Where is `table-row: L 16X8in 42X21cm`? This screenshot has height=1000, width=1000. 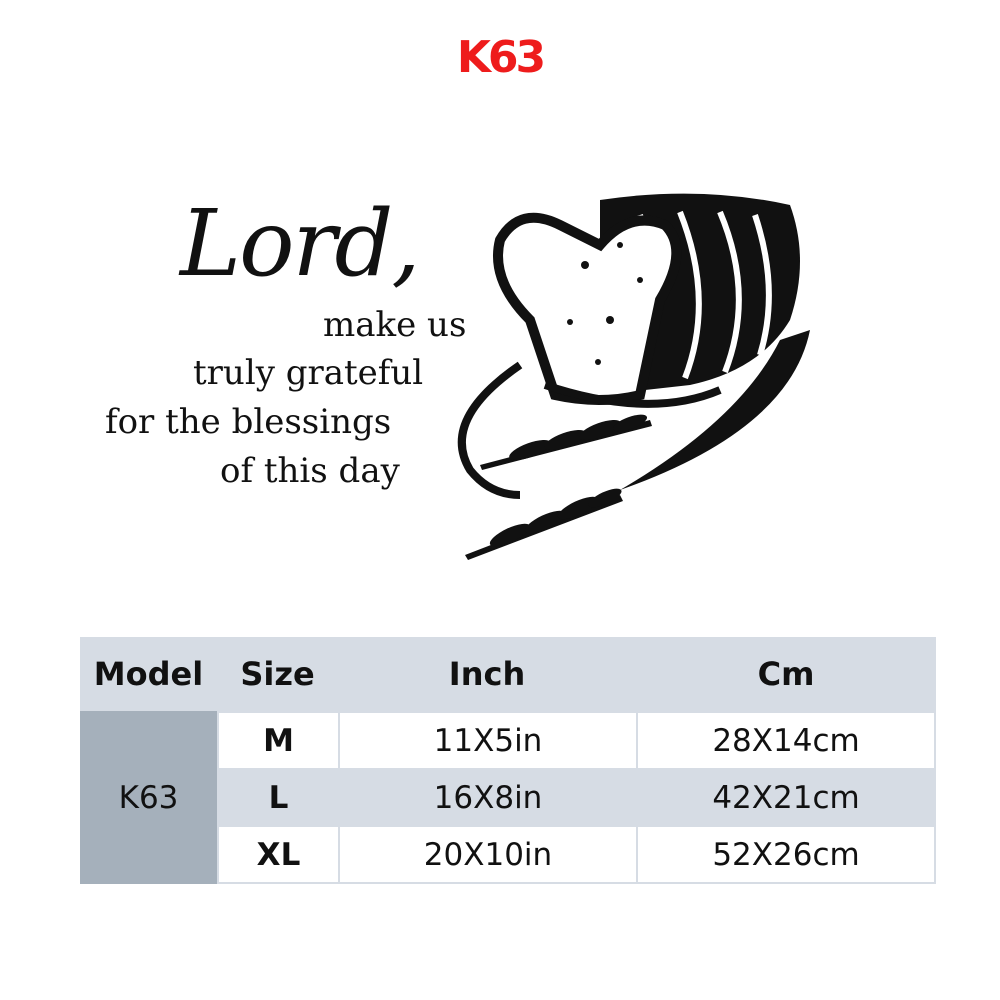 table-row: L 16X8in 42X21cm is located at coordinates (508, 796).